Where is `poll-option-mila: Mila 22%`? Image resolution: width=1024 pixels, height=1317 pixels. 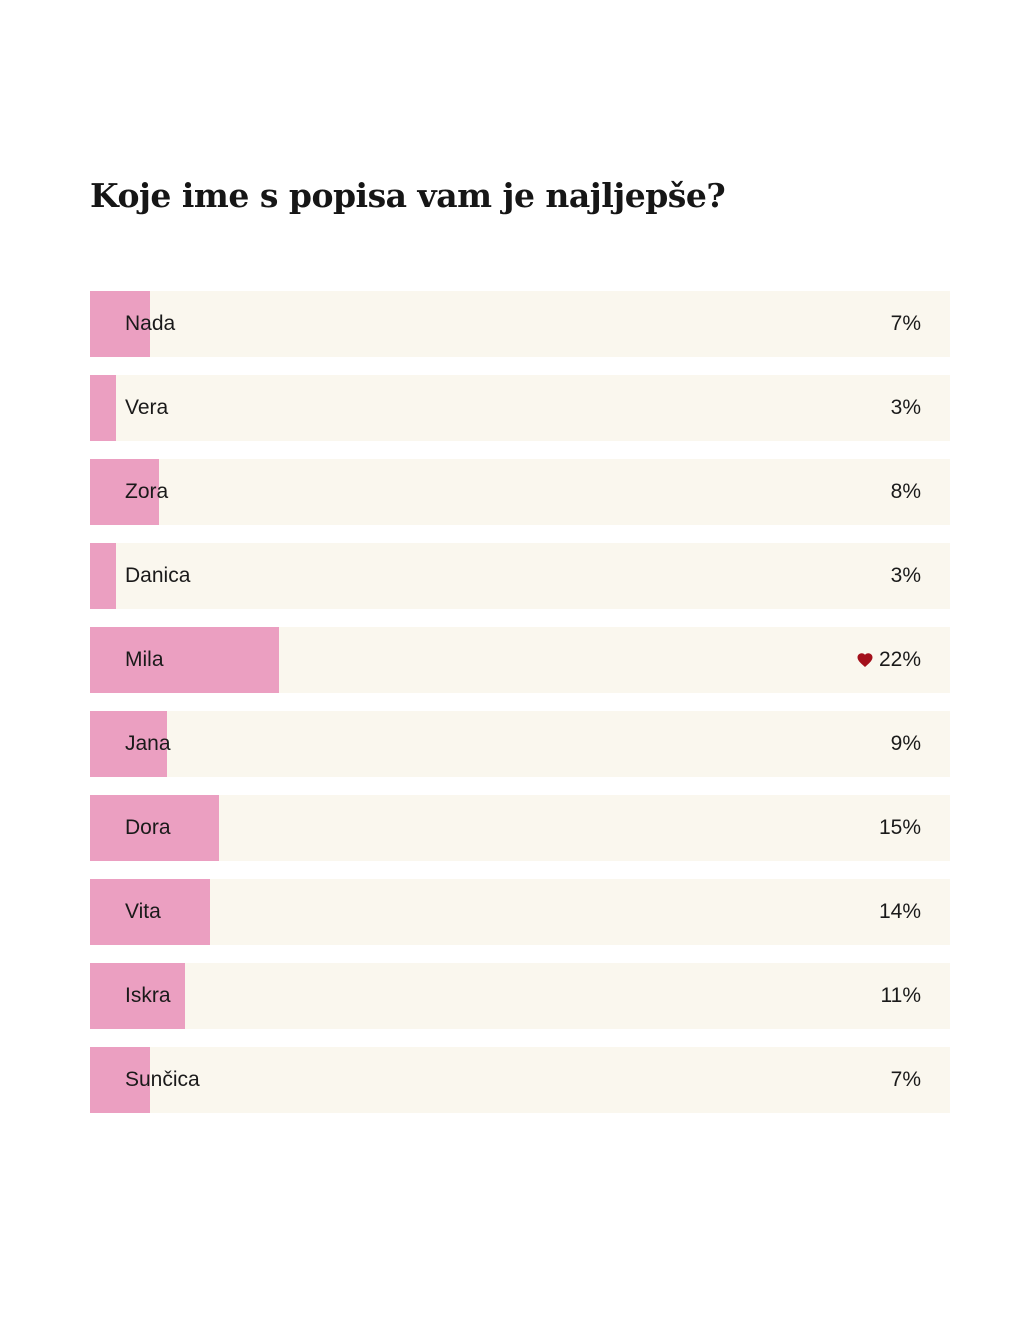 poll-option-mila: Mila 22% is located at coordinates (520, 660).